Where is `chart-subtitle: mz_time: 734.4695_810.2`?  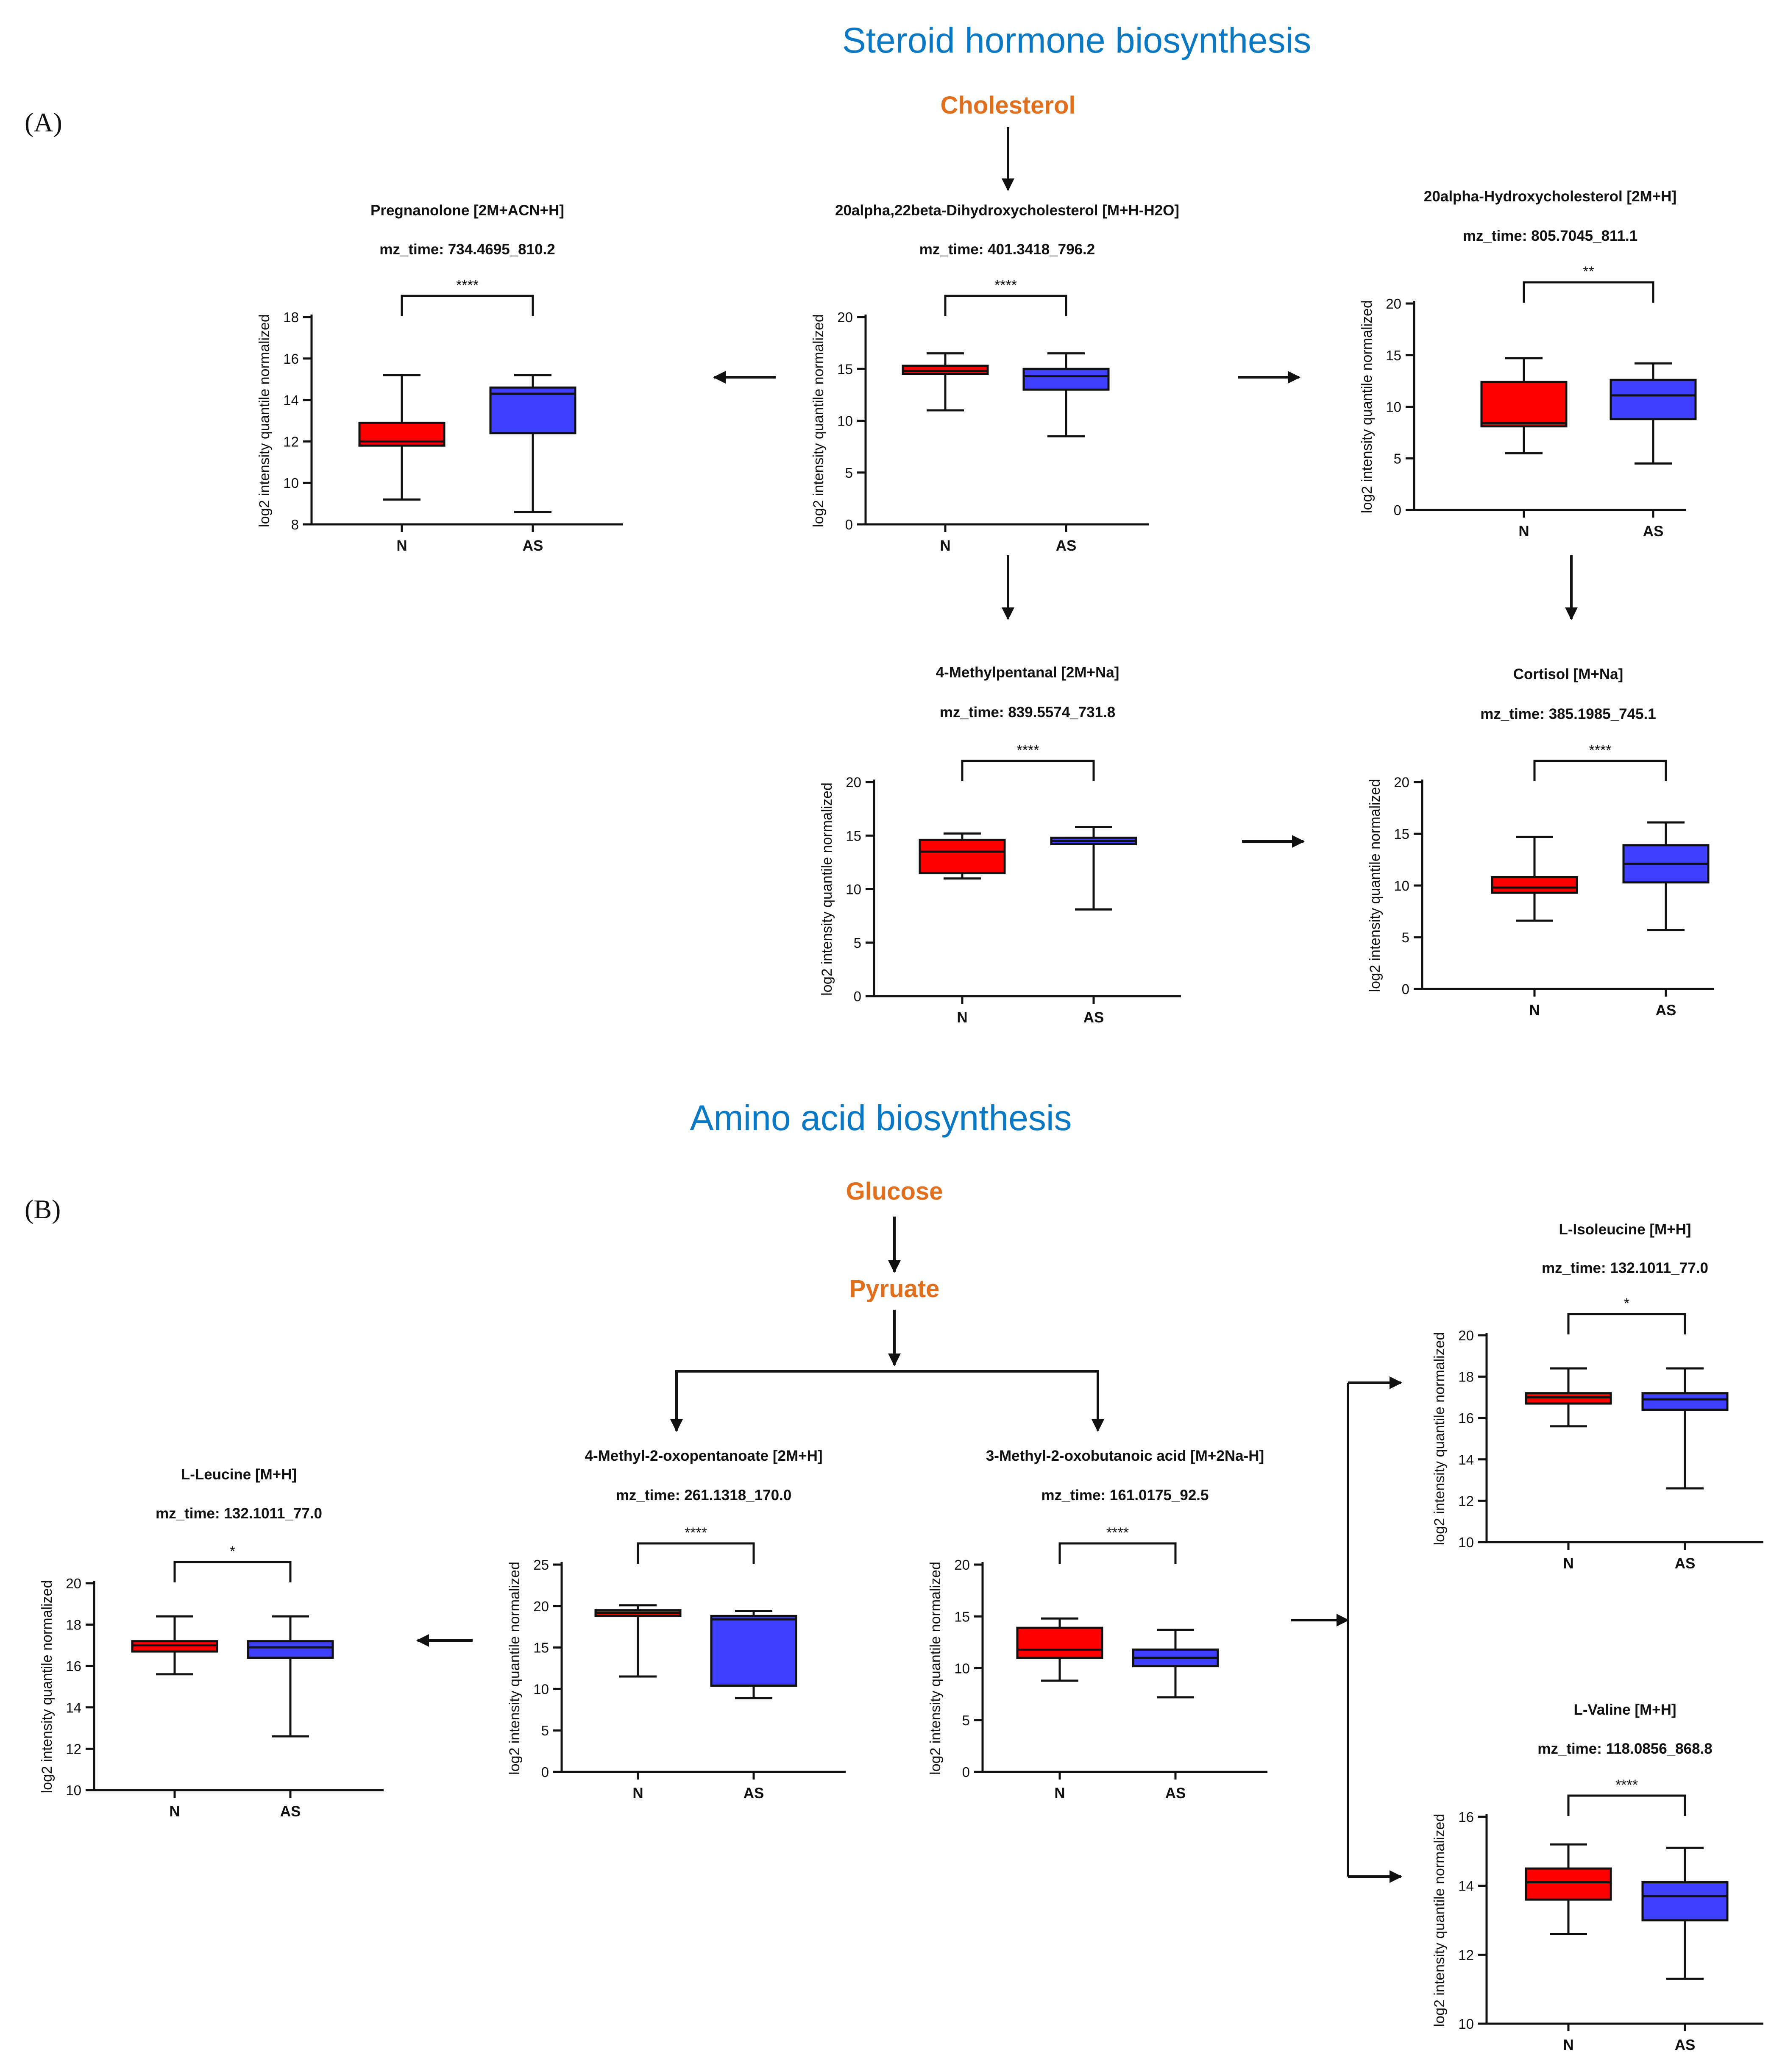
chart-subtitle: mz_time: 734.4695_810.2 is located at coordinates (467, 249).